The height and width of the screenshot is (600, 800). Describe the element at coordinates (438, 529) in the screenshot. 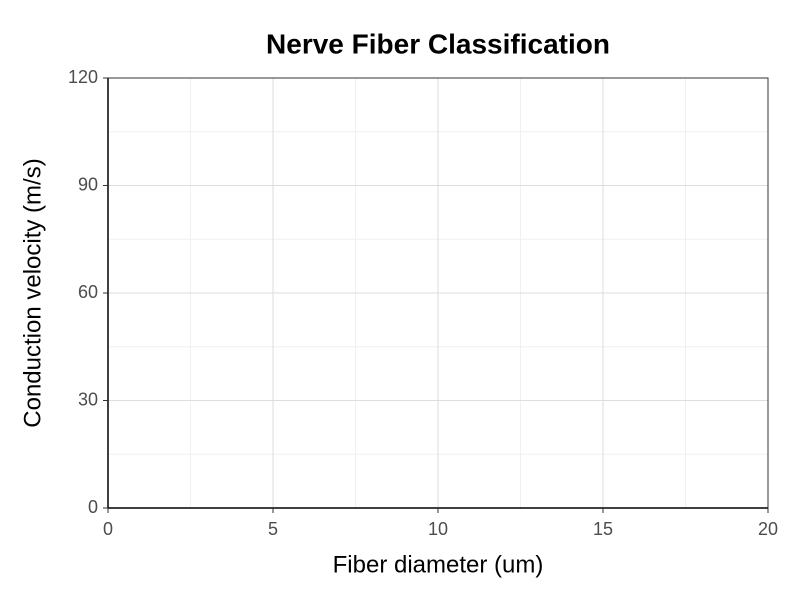

I see `x-tick-label: 10` at that location.